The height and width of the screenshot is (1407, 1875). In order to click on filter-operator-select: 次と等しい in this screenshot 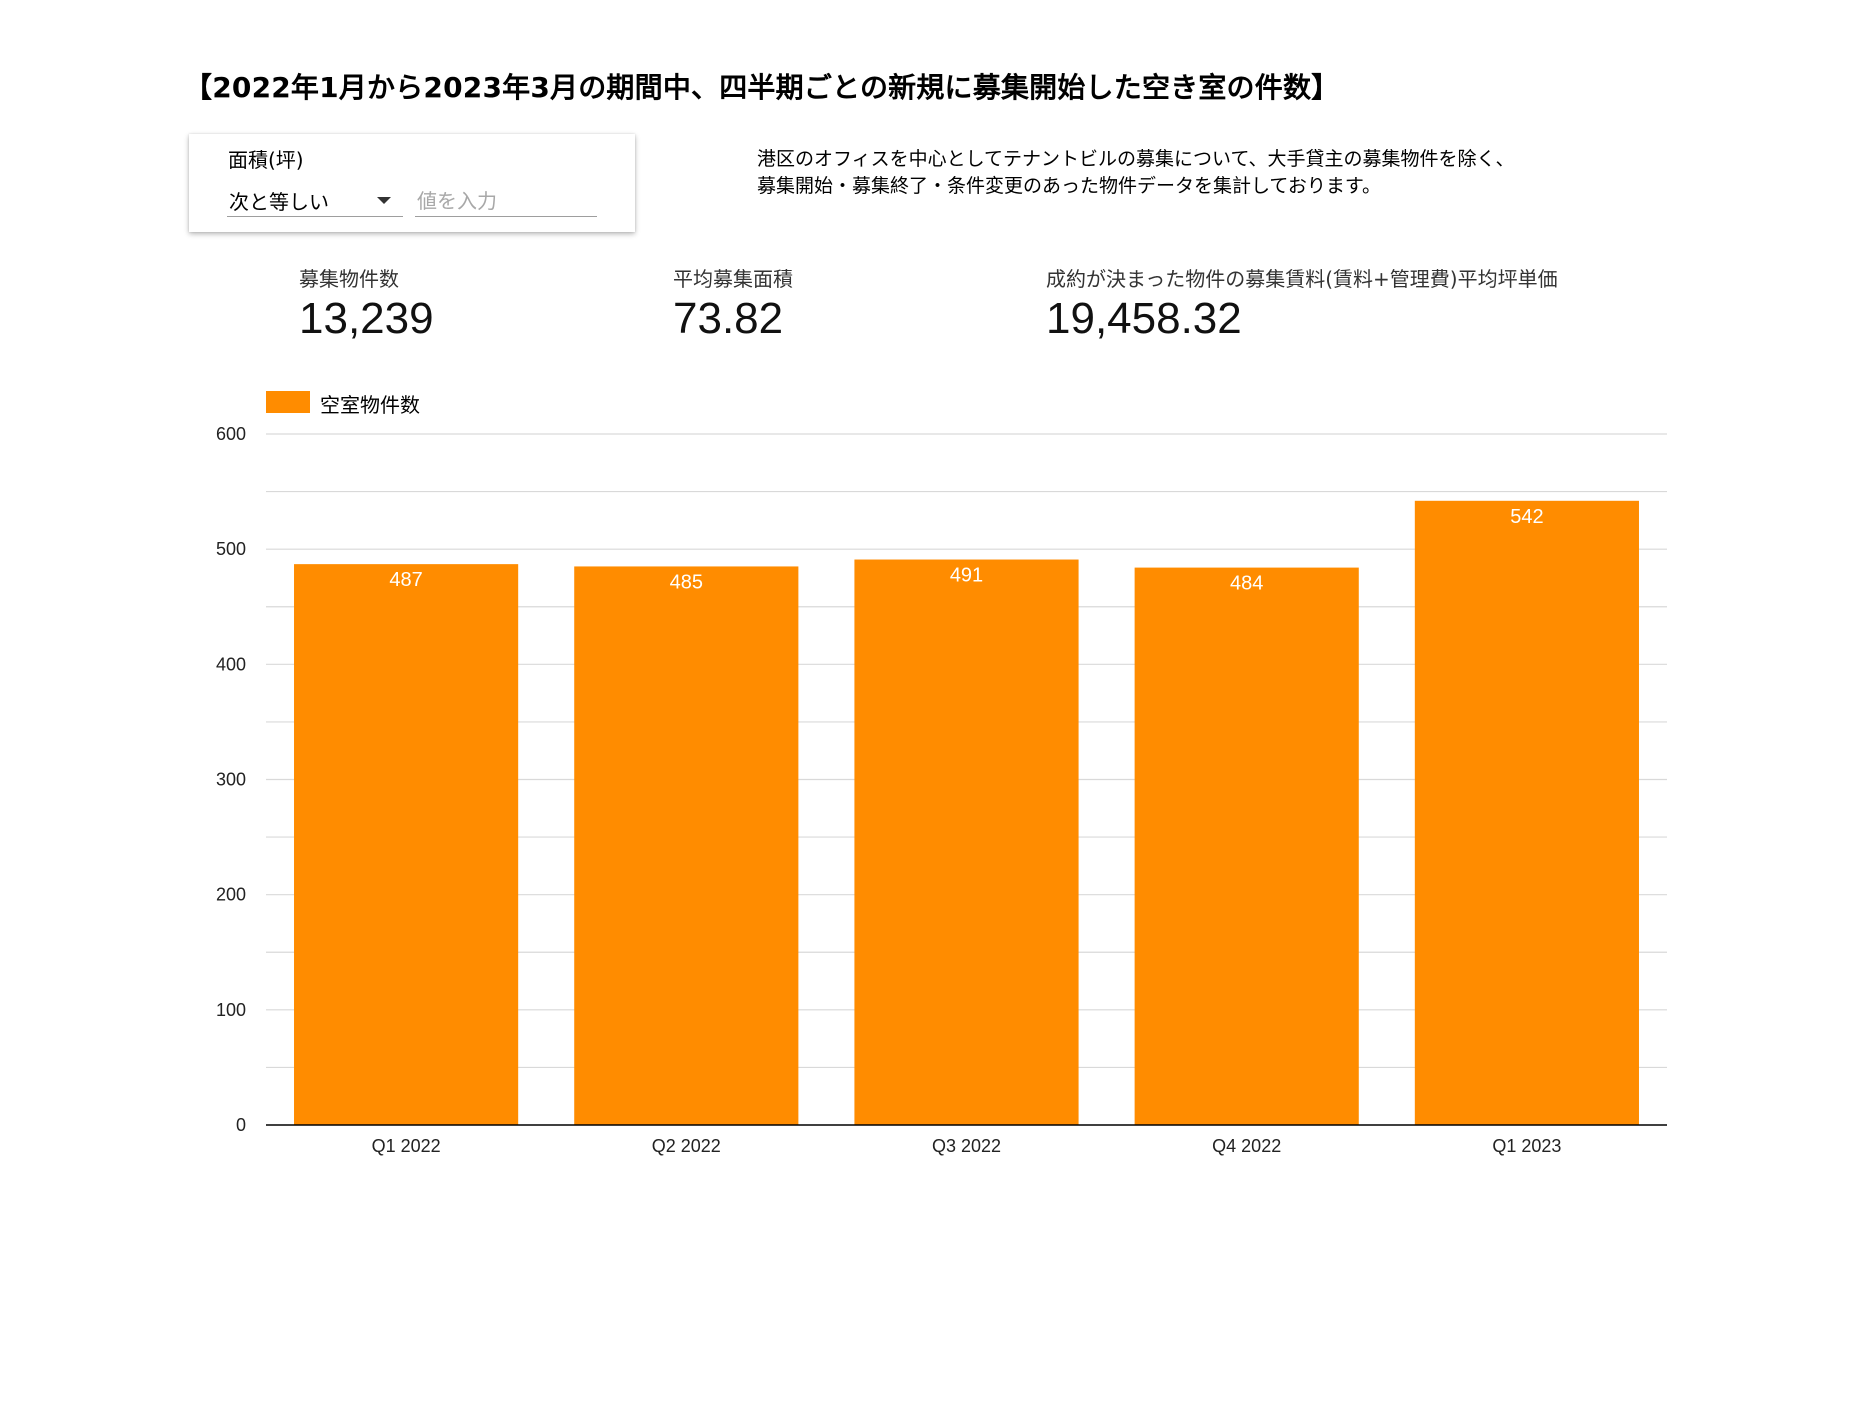, I will do `click(315, 201)`.